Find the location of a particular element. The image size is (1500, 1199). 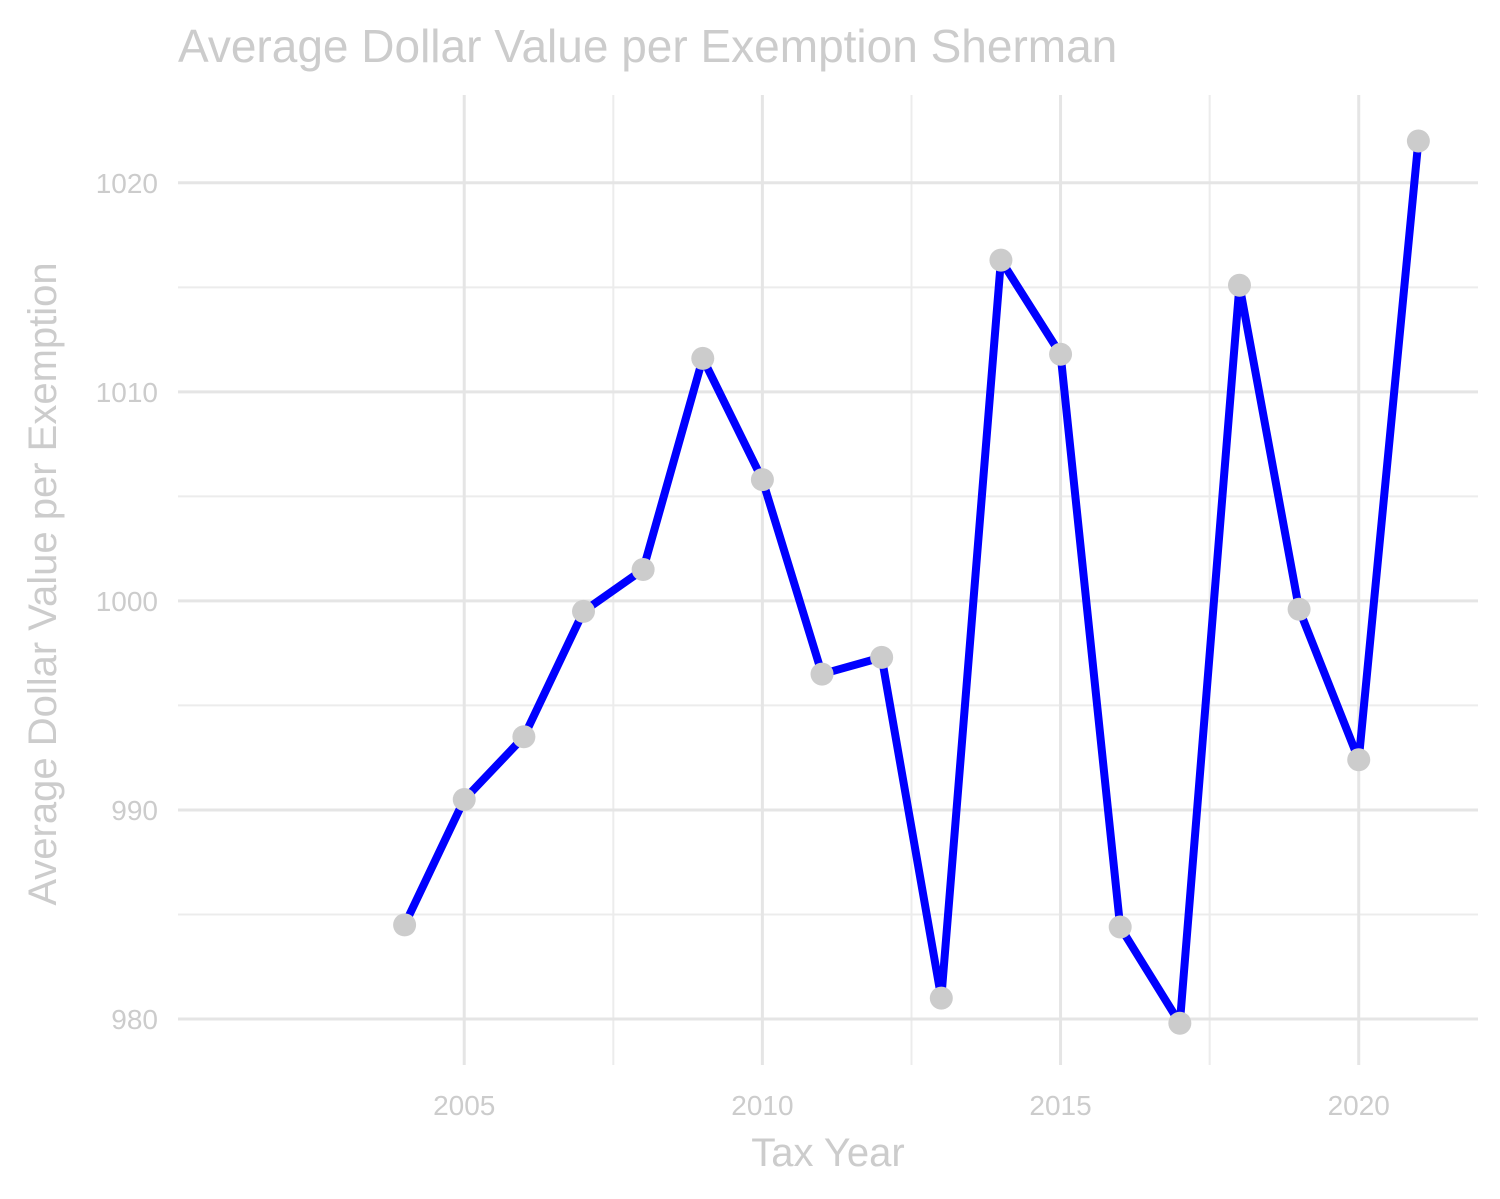

y-tick-label: 1020 is located at coordinates (127, 183).